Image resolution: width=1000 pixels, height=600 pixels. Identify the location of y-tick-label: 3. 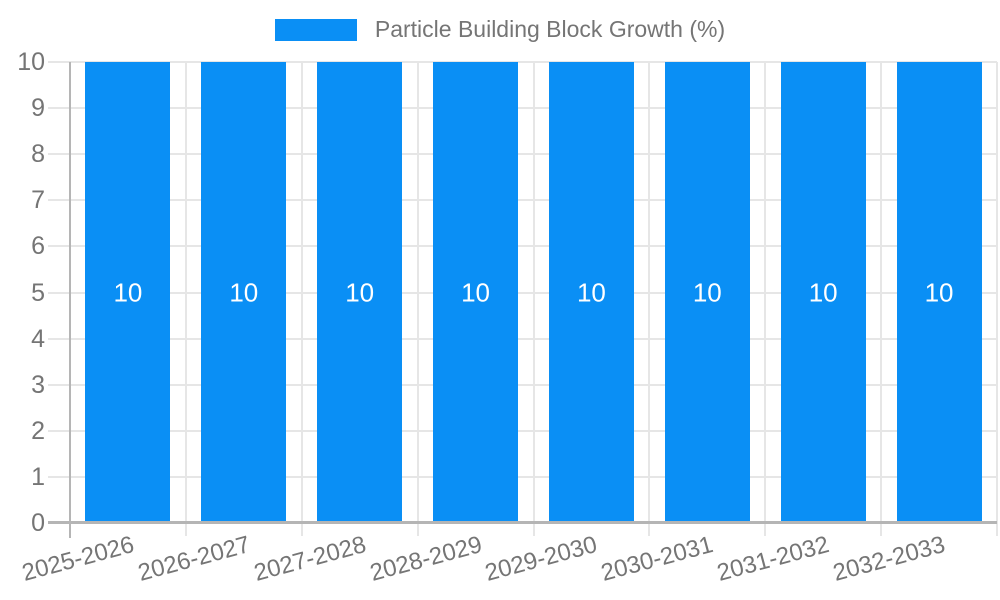
(38, 384).